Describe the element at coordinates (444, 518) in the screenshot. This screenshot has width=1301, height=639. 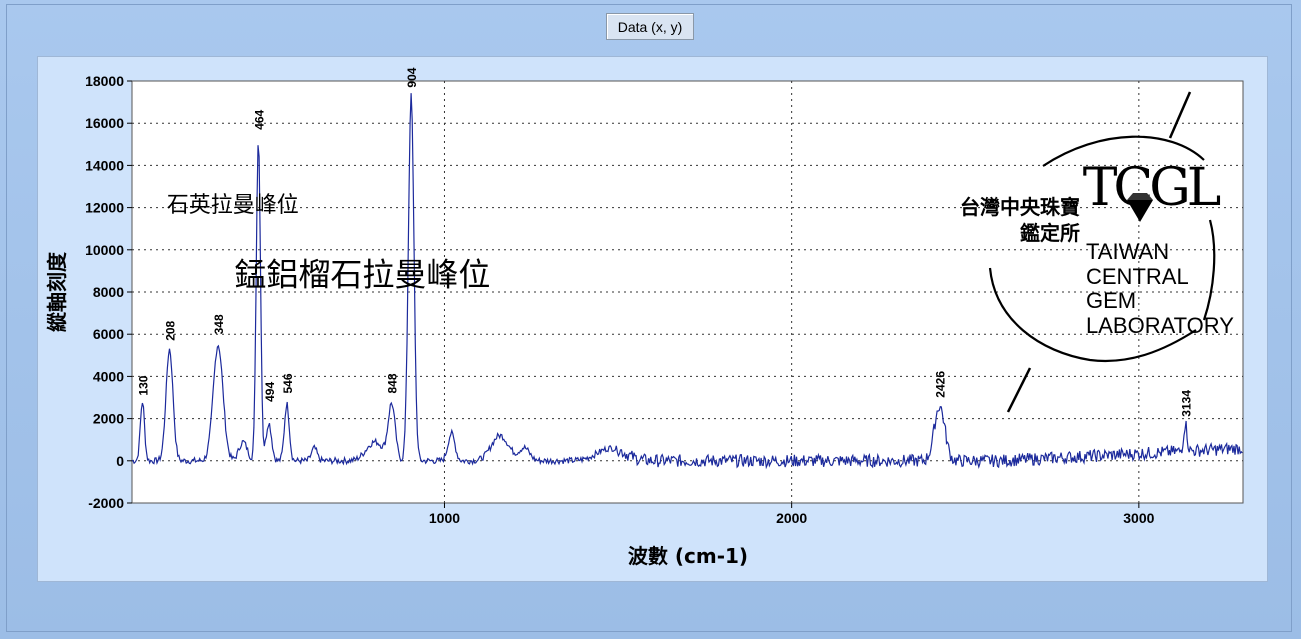
I see `x-tick-label: 1000` at that location.